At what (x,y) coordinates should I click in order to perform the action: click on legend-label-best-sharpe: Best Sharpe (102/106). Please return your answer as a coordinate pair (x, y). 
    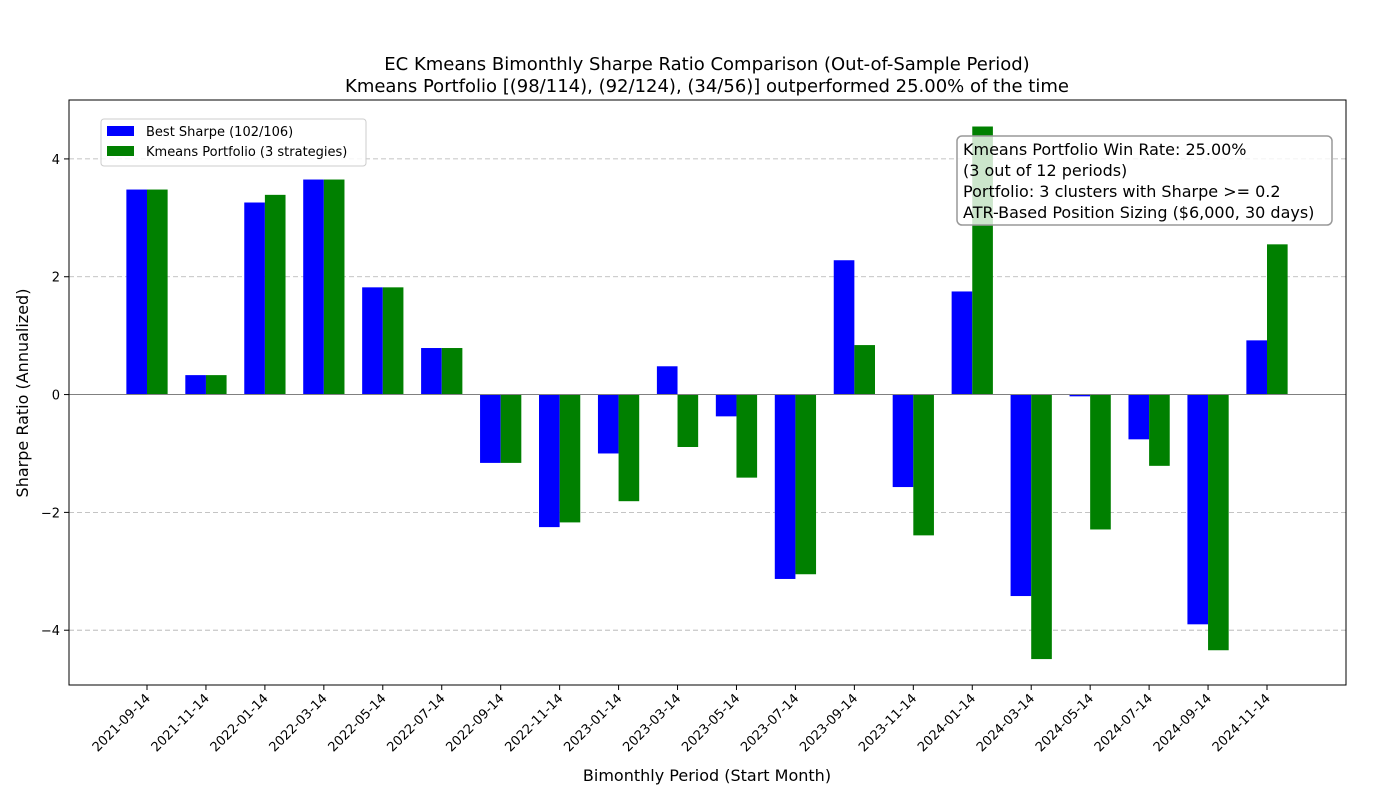
    Looking at the image, I should click on (219, 132).